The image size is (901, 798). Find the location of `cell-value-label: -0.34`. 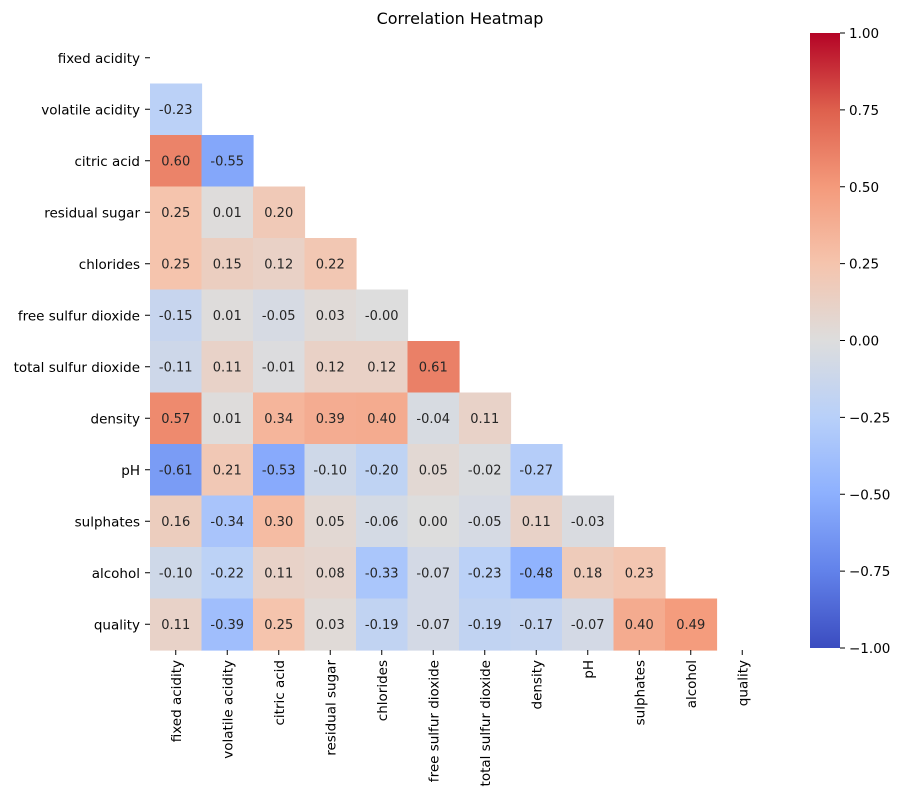

cell-value-label: -0.34 is located at coordinates (227, 522).